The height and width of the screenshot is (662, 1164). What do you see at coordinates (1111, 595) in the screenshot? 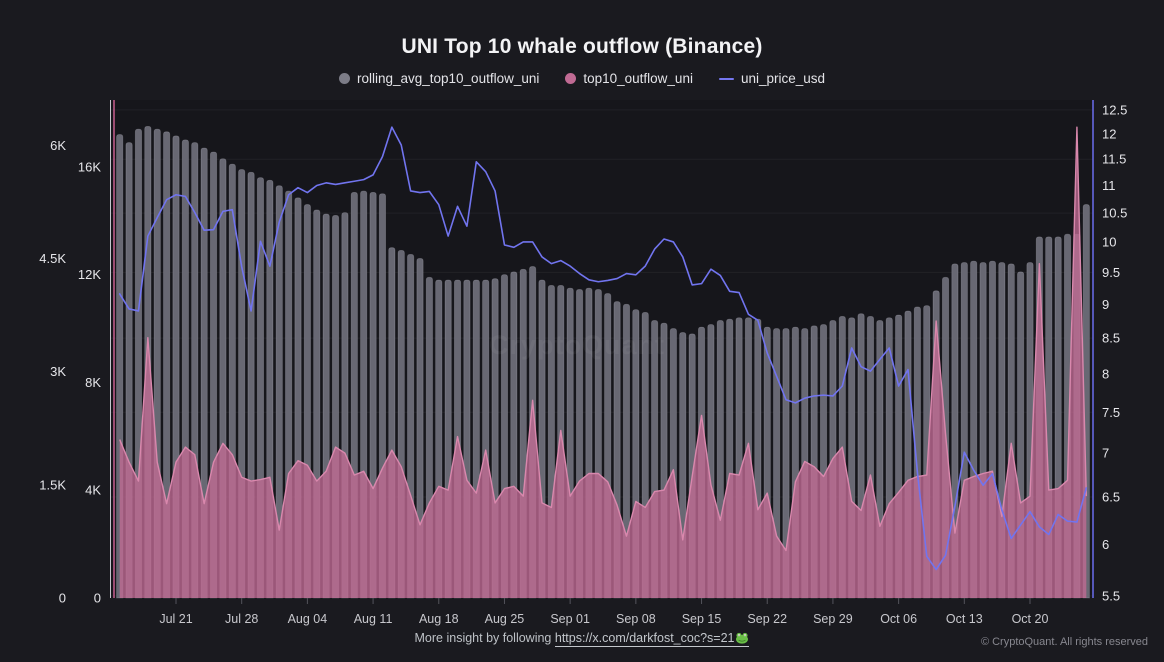
I see `y-tick-label: 5.5` at bounding box center [1111, 595].